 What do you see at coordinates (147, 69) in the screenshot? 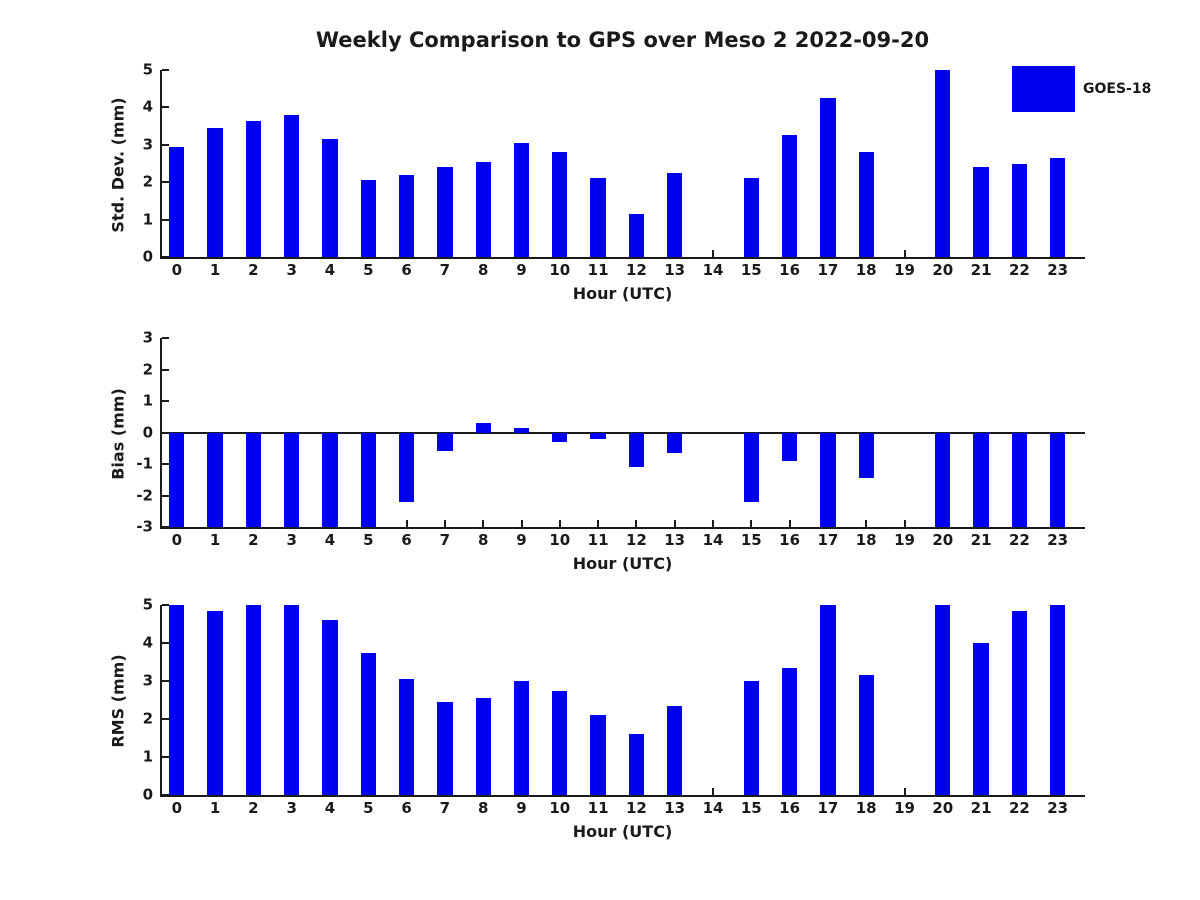
I see `y-tick-label: 5` at bounding box center [147, 69].